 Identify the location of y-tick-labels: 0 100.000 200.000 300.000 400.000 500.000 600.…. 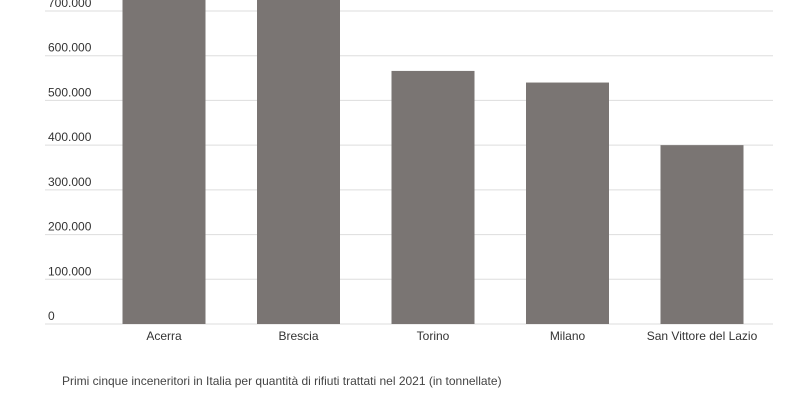
(70, 161).